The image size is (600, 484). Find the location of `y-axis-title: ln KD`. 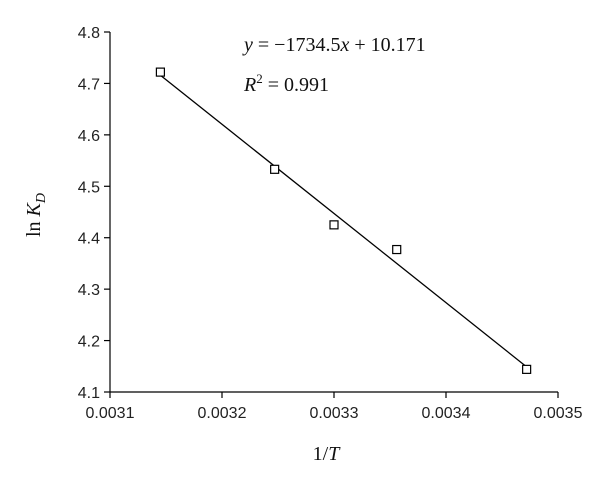

y-axis-title: ln KD is located at coordinates (36, 215).